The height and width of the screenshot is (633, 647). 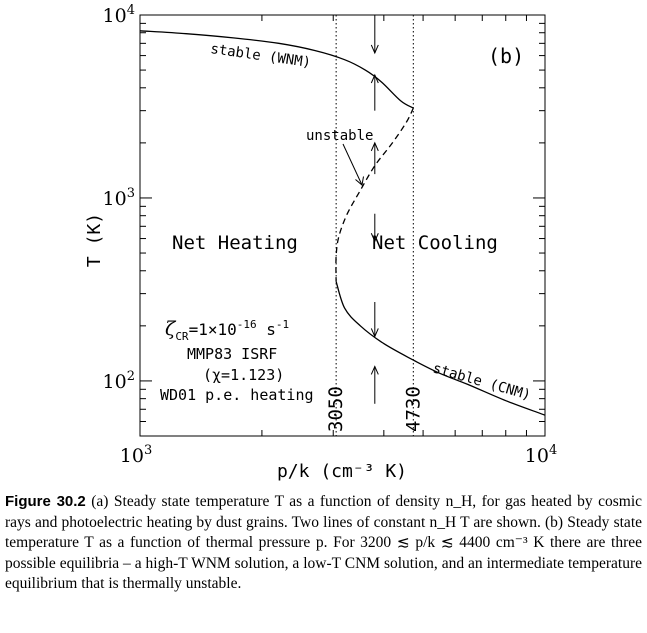 I want to click on unstable-pointer-arrow, so click(x=352, y=164).